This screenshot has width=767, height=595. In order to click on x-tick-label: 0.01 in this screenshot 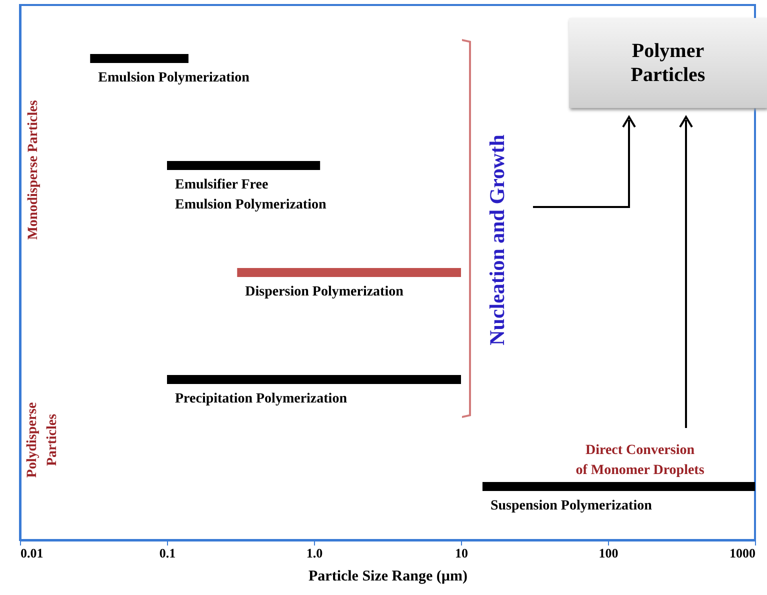, I will do `click(32, 553)`.